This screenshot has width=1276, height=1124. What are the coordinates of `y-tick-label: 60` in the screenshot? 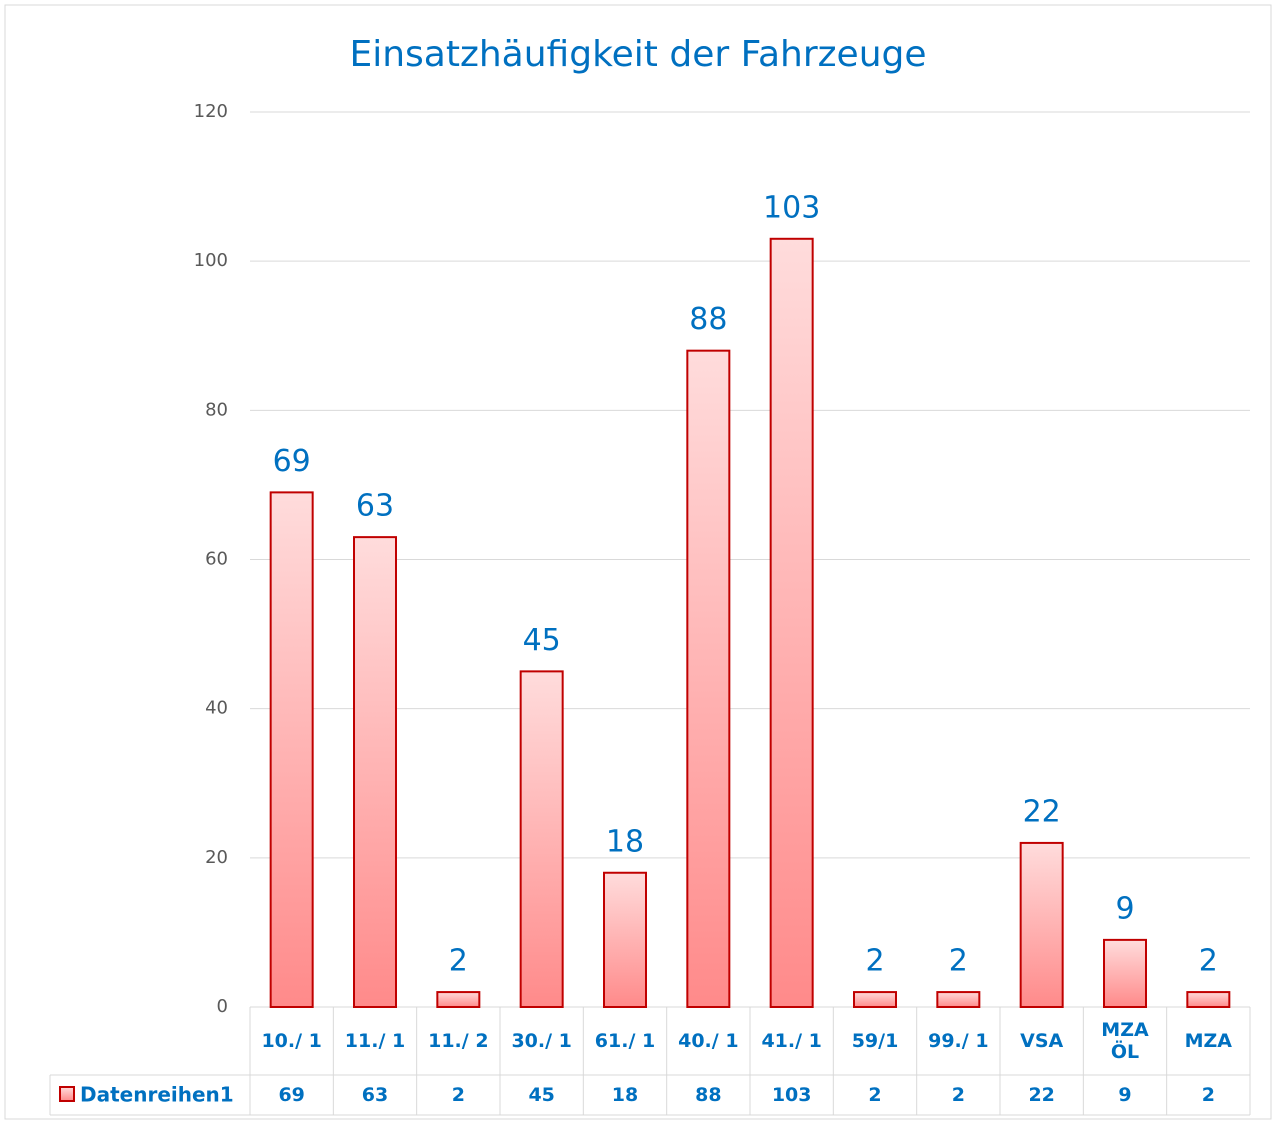 It's located at (216, 559).